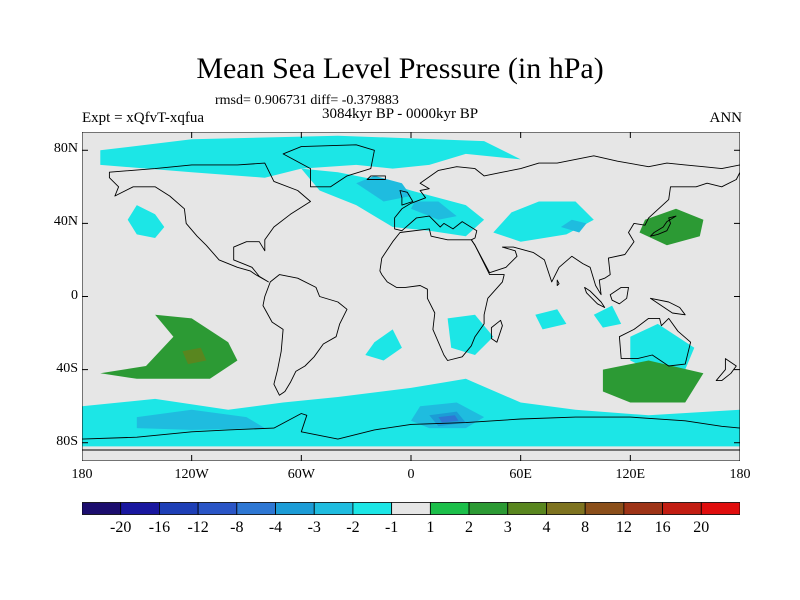 This screenshot has height=600, width=800. Describe the element at coordinates (619, 295) in the screenshot. I see `coastline-borneo` at that location.